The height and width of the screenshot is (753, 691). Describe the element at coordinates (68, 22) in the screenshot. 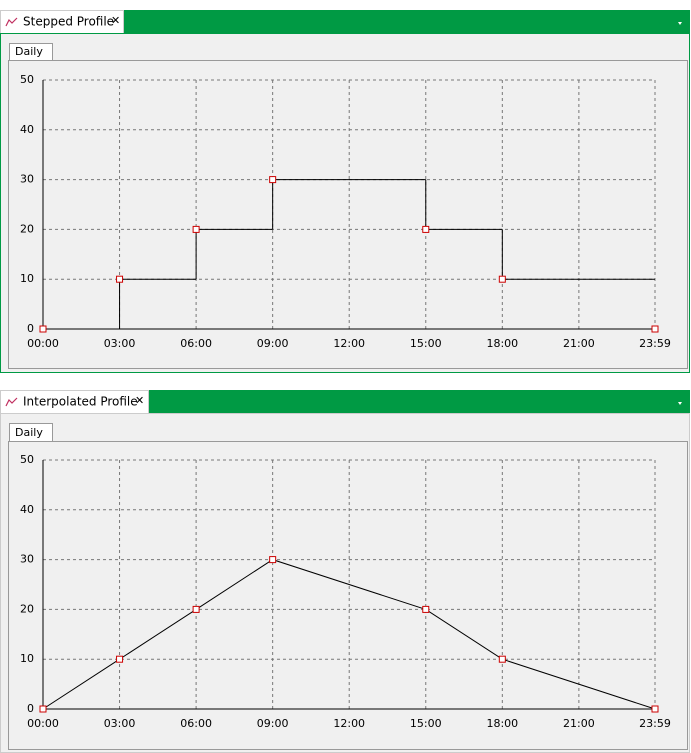

I see `tab-title: Stepped Profile` at that location.